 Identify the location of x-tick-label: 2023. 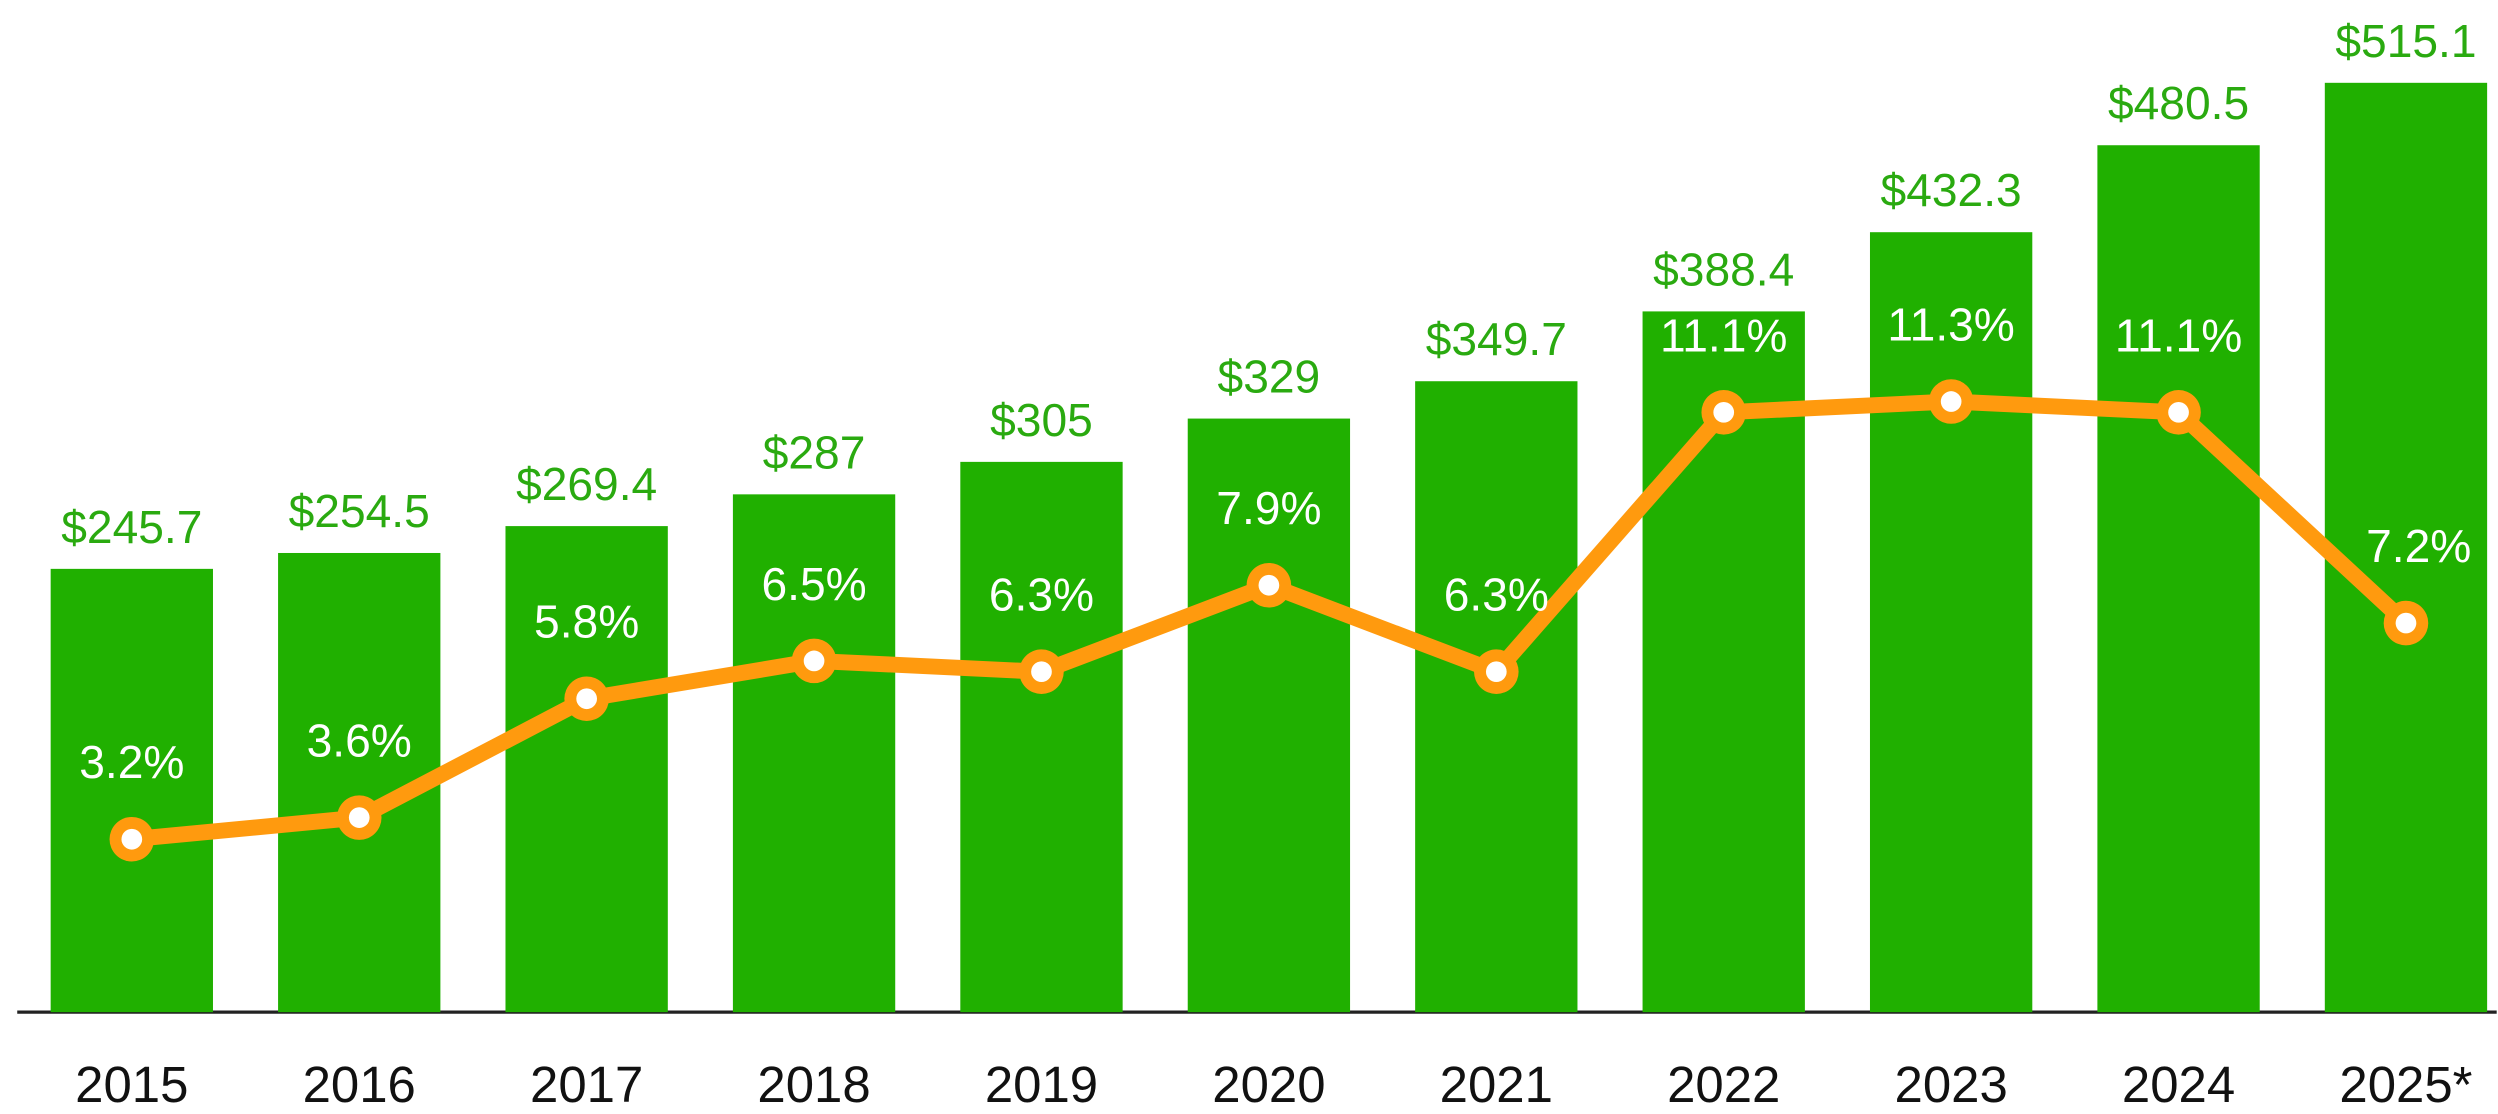
(1951, 1084).